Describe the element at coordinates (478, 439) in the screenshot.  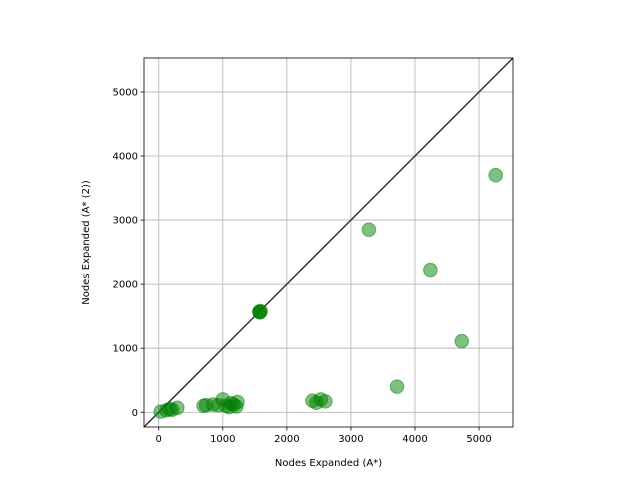
I see `x-tick-label: 5000` at that location.